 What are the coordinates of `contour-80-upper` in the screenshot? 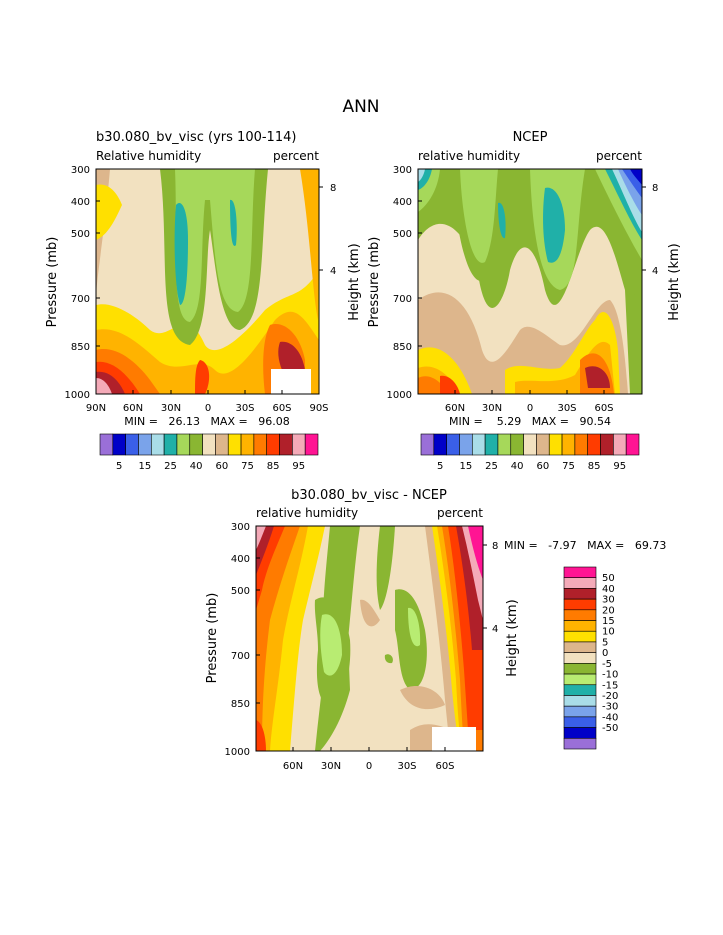 It's located at (309, 244).